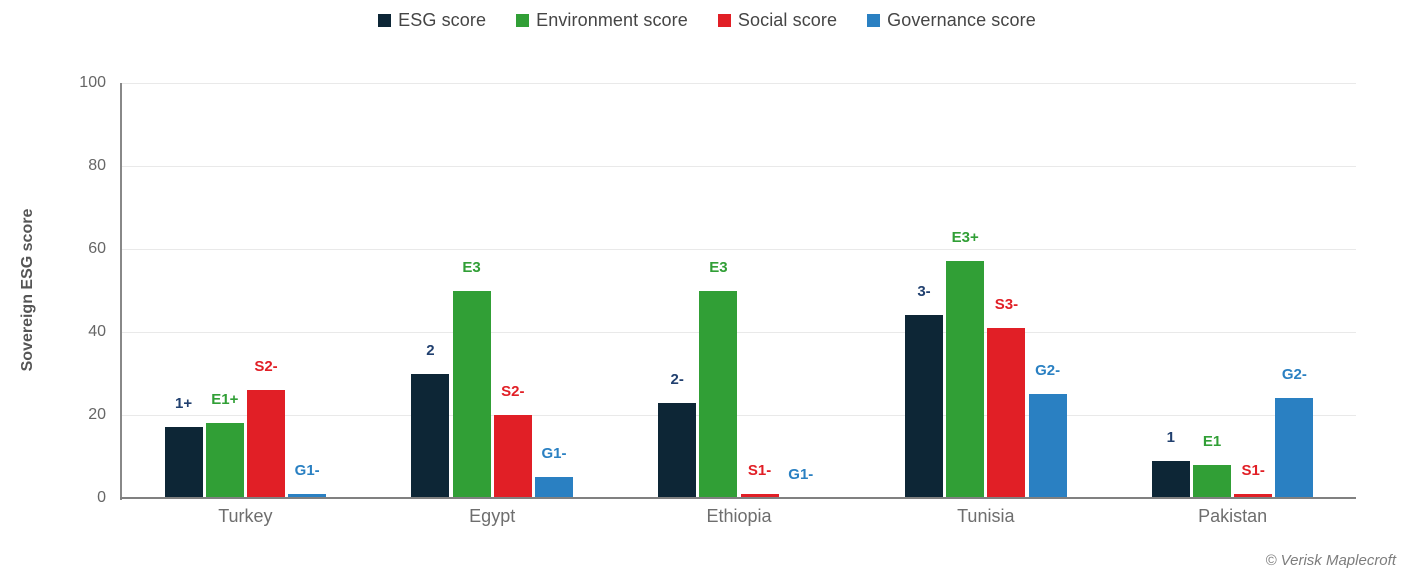 This screenshot has height=586, width=1414. I want to click on y-tick-label-20: 20, so click(97, 414).